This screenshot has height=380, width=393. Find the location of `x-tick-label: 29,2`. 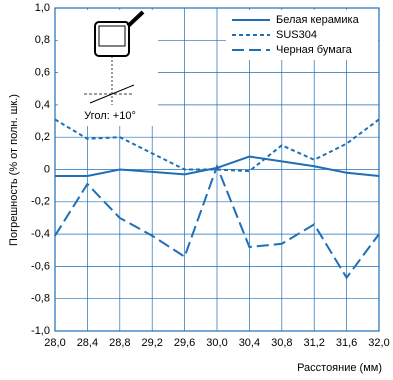

x-tick-label: 29,2 is located at coordinates (151, 343).